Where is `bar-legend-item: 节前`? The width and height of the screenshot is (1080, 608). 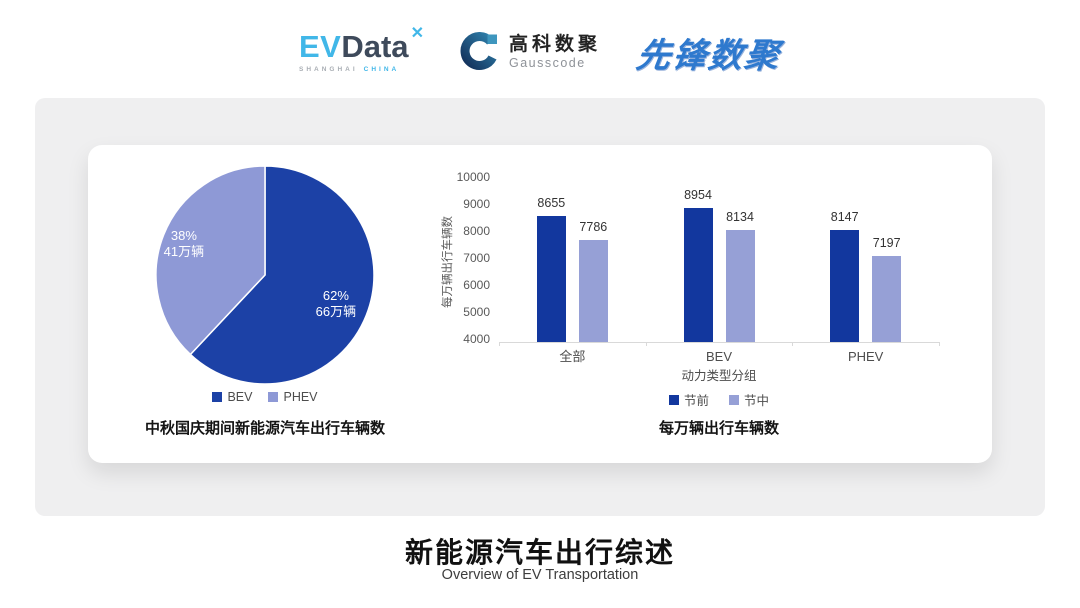
bar-legend-item: 节前 is located at coordinates (688, 399).